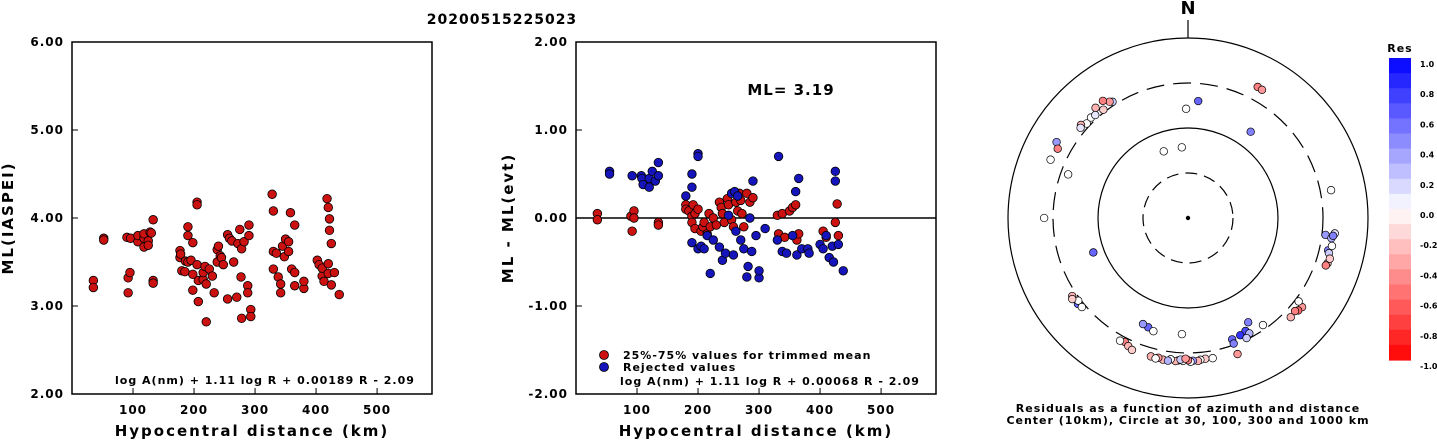  Describe the element at coordinates (47, 130) in the screenshot. I see `y-tick-label: 5.00` at that location.